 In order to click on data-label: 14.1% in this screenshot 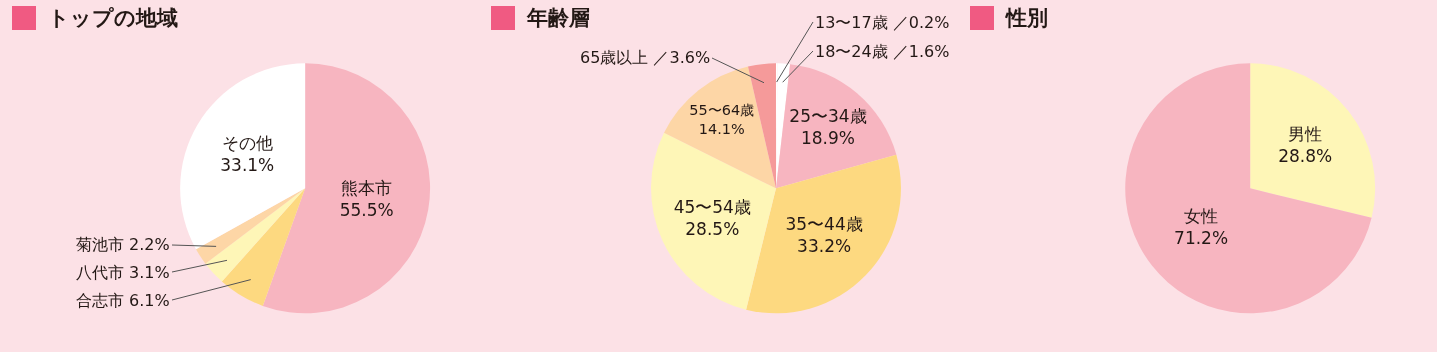, I will do `click(721, 129)`.